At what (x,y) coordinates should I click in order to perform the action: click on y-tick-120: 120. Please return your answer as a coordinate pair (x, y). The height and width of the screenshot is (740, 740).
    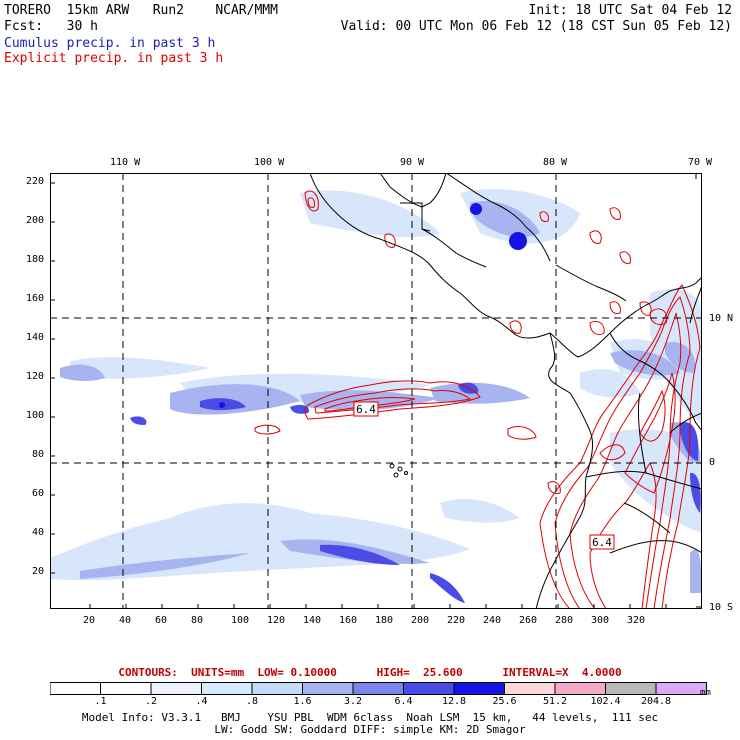
    Looking at the image, I should click on (35, 376).